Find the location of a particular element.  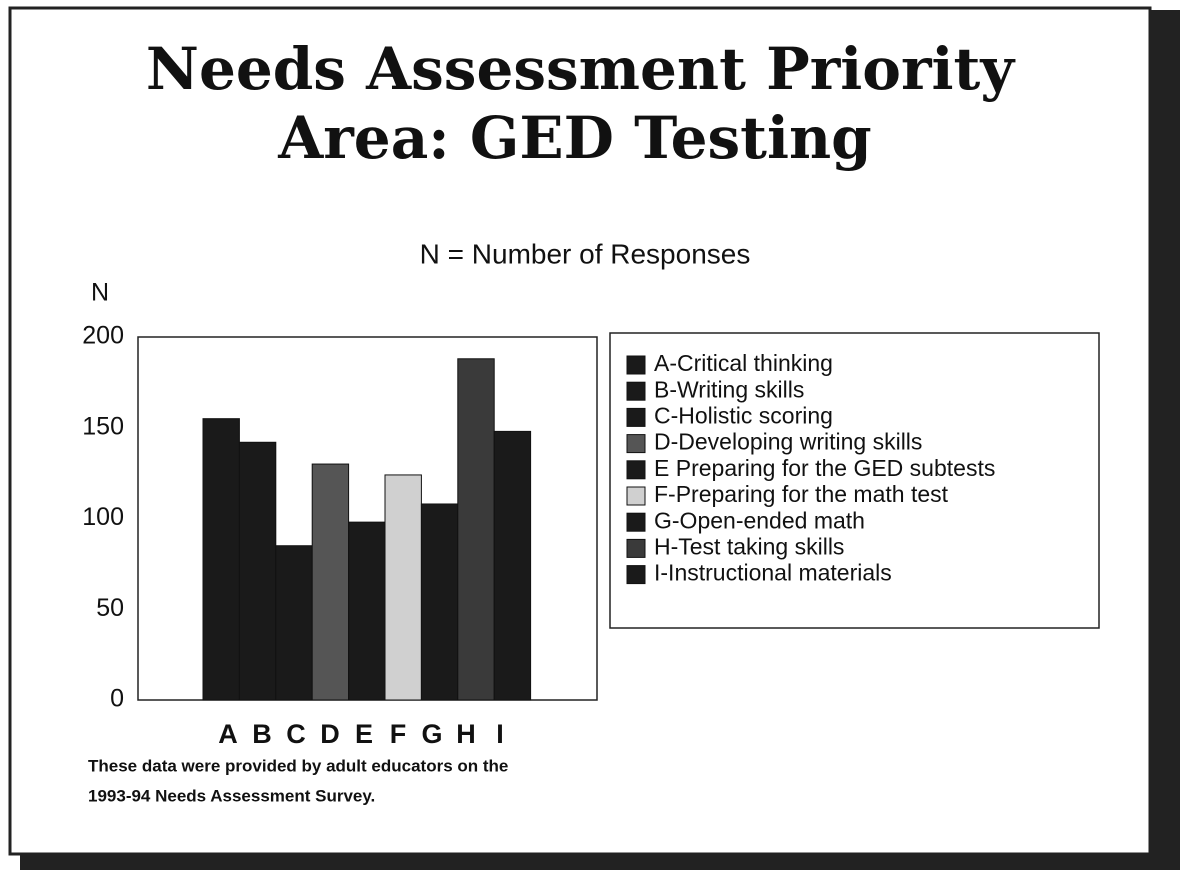

x-tick-label: F is located at coordinates (398, 734).